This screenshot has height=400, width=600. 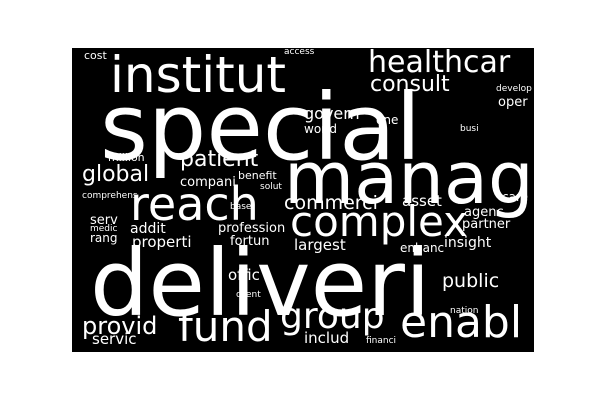 I want to click on word-oper: oper, so click(x=513, y=102).